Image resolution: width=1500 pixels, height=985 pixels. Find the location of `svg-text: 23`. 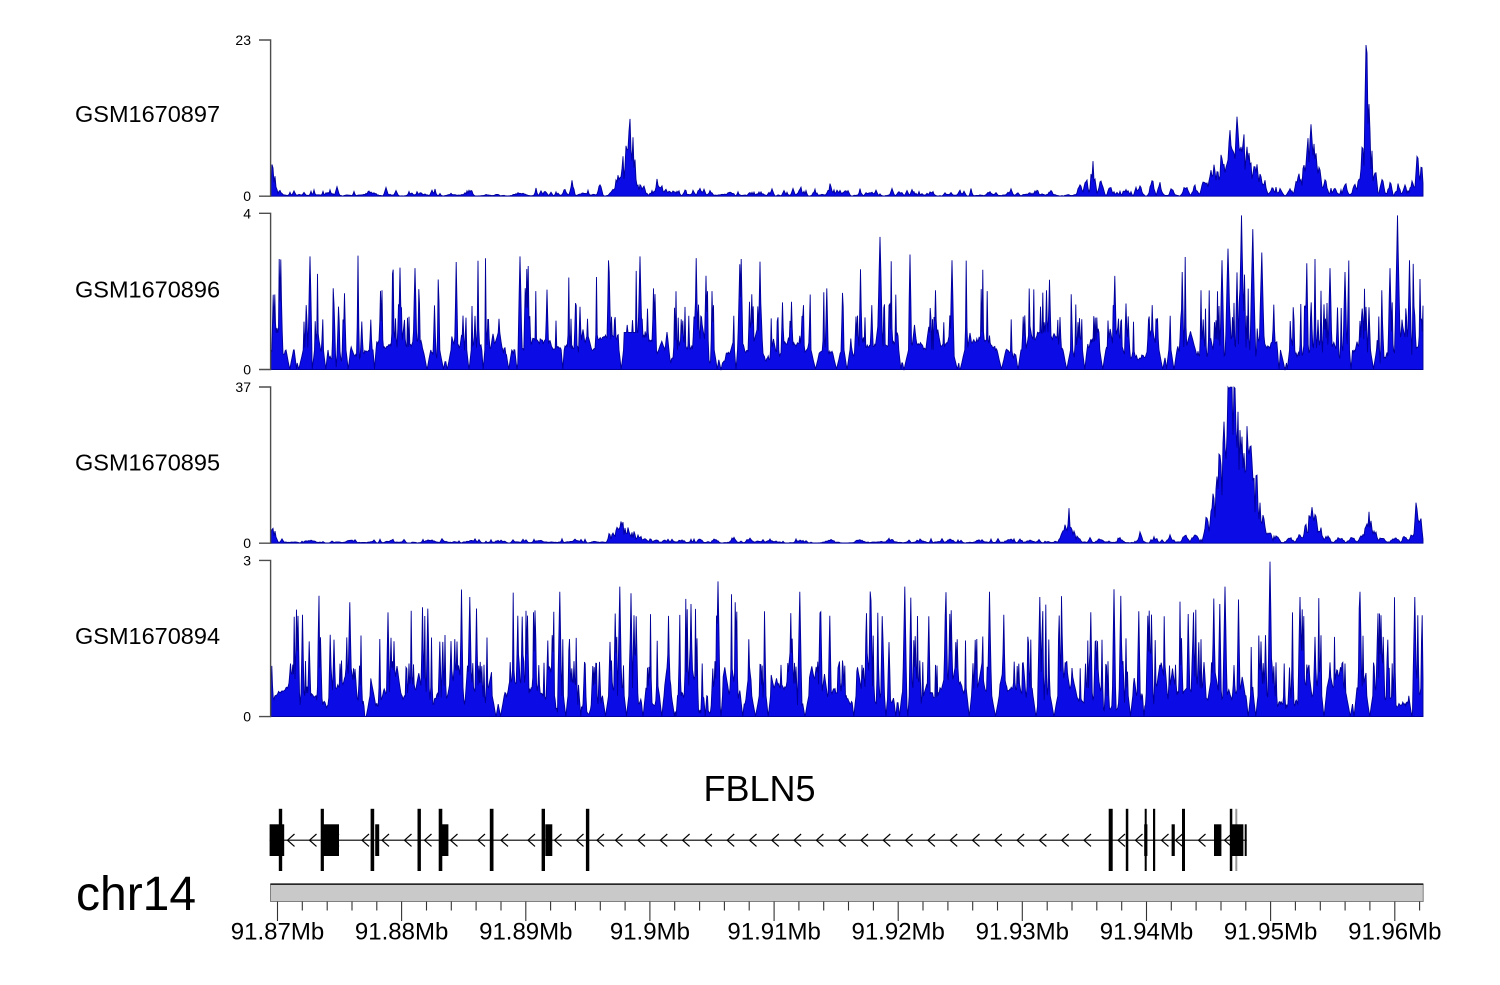

svg-text: 23 is located at coordinates (243, 40).